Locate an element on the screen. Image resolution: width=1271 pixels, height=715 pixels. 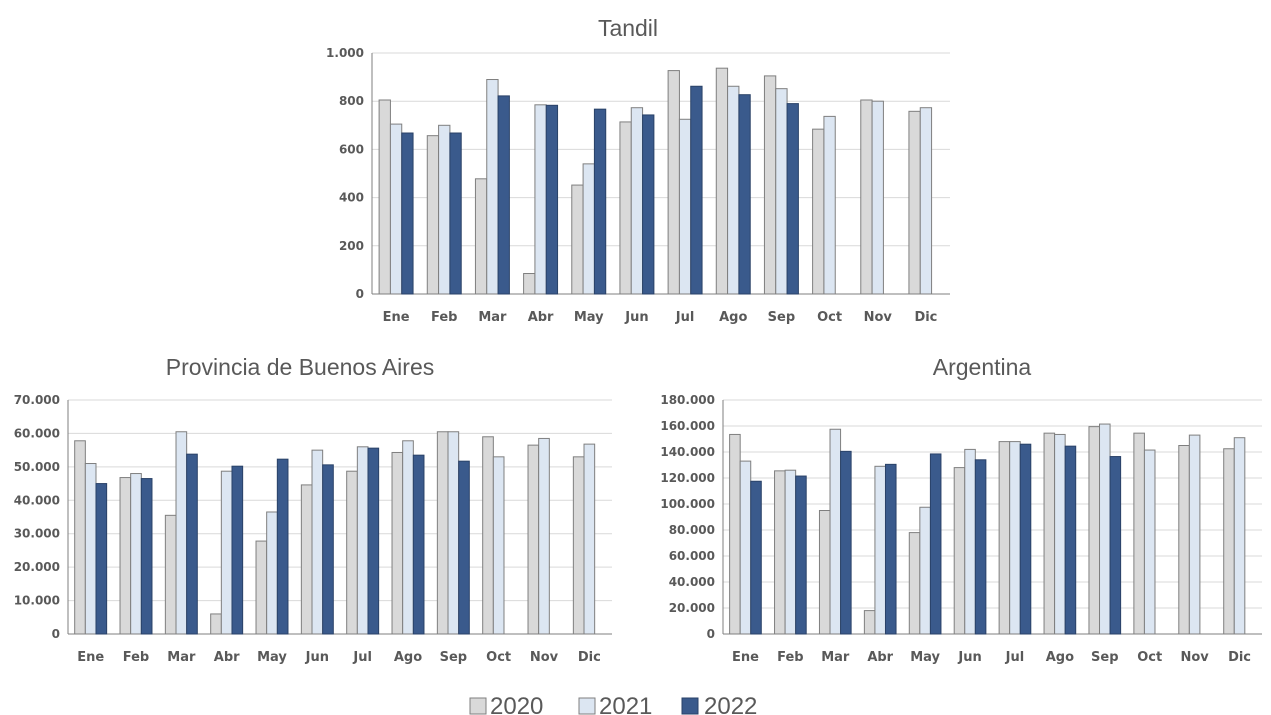
bar-2020-feb is located at coordinates (780, 552).